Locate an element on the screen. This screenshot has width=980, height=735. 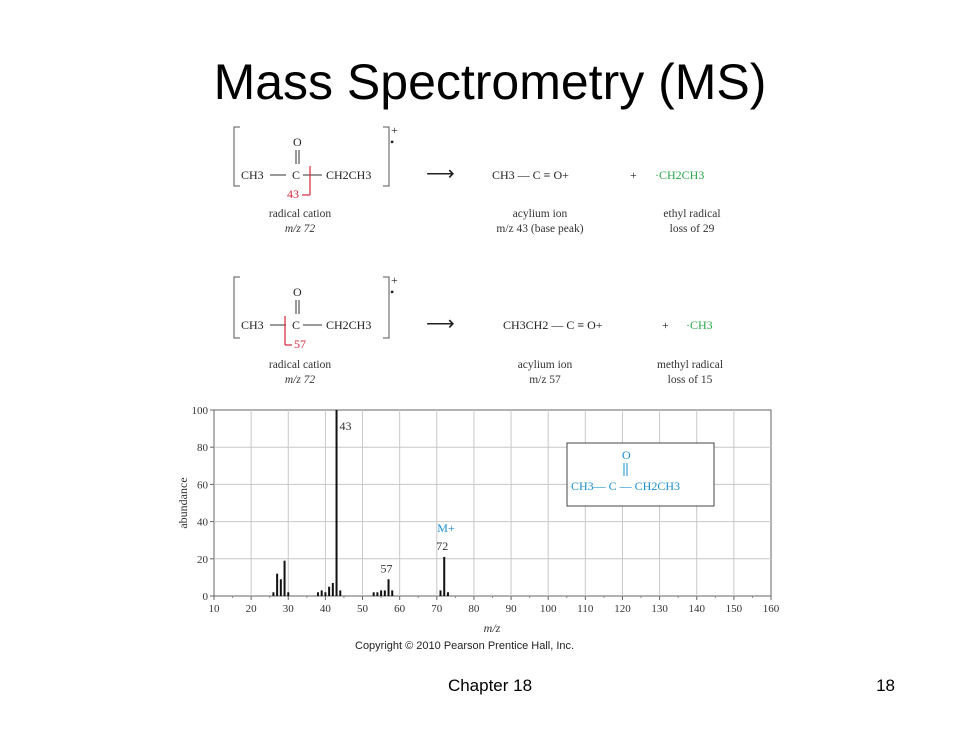
ethyl-radical: ·CH2CH3 is located at coordinates (679, 175).